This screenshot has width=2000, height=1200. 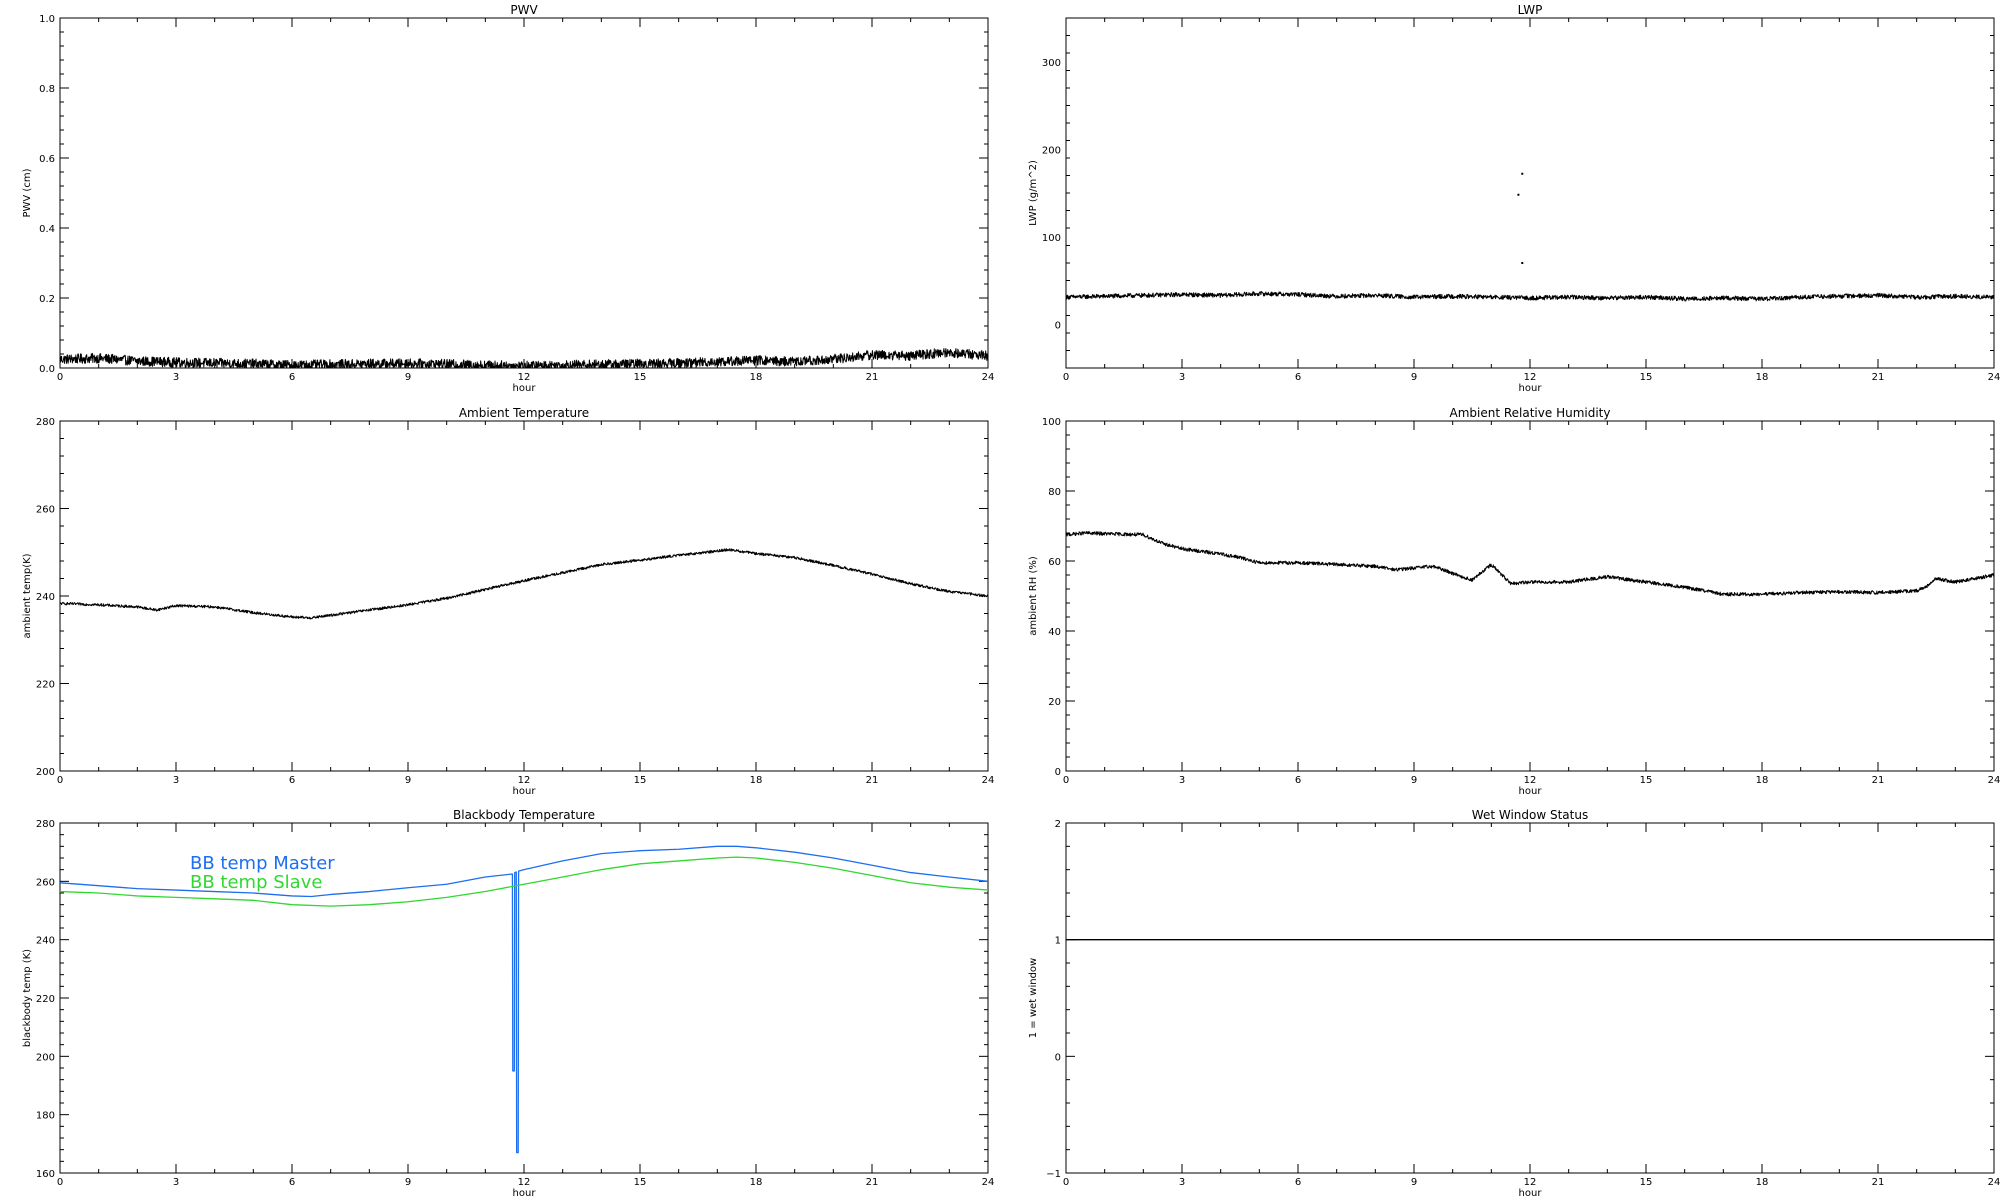 I want to click on y-axis-label: ambient temp(K), so click(x=27, y=595).